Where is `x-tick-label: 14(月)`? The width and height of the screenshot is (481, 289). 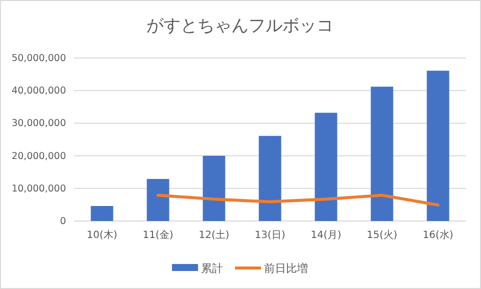
x-tick-label: 14(月) is located at coordinates (326, 236).